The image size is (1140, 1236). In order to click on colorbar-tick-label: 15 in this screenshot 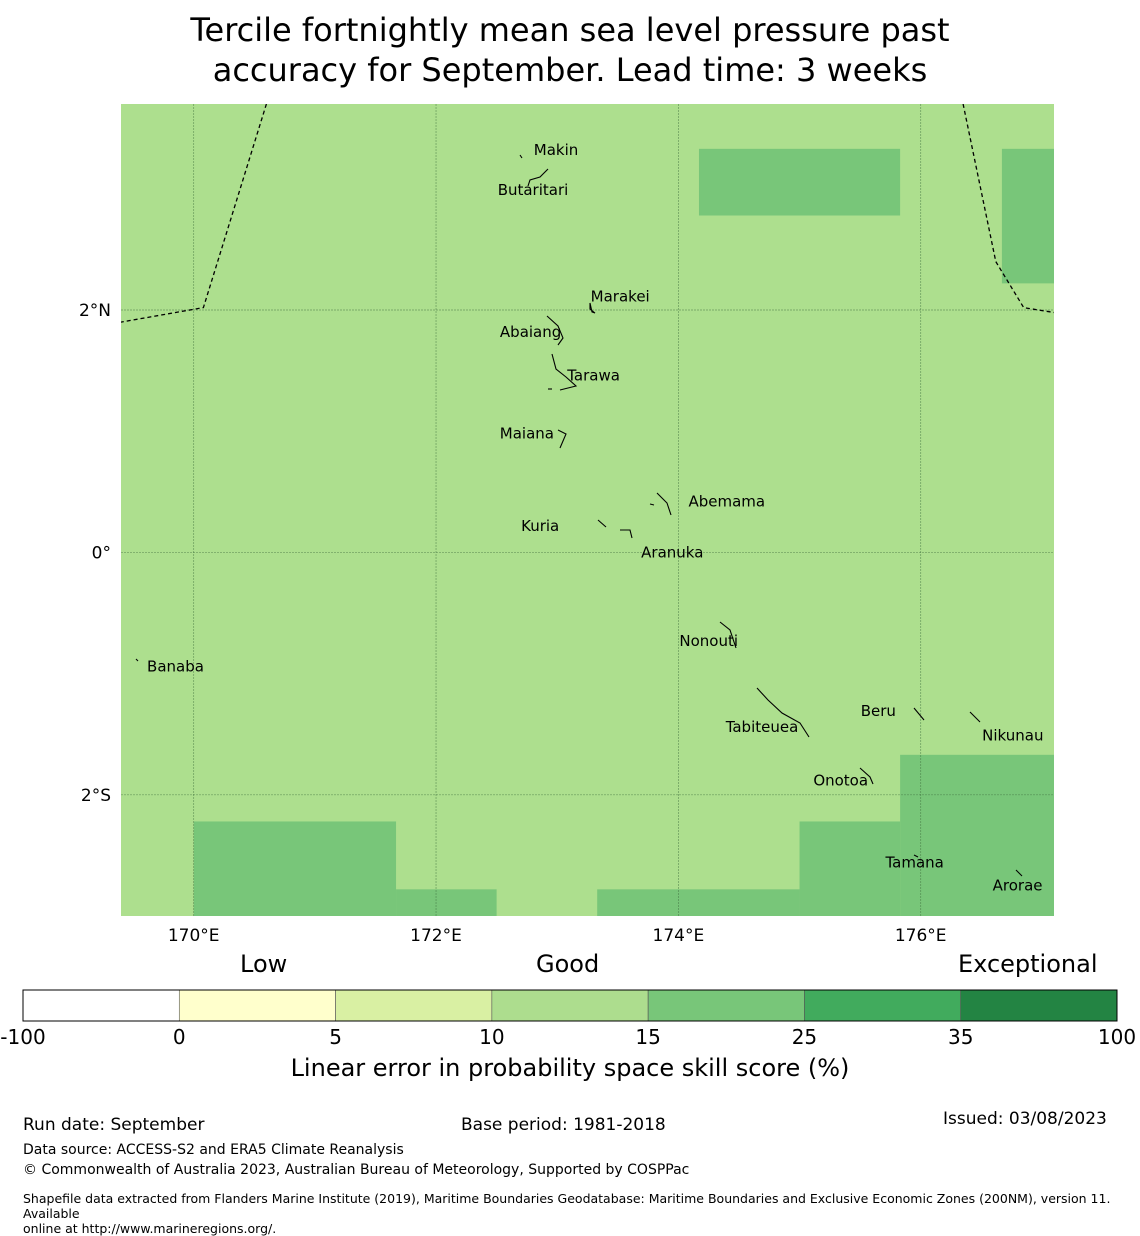, I will do `click(647, 1035)`.